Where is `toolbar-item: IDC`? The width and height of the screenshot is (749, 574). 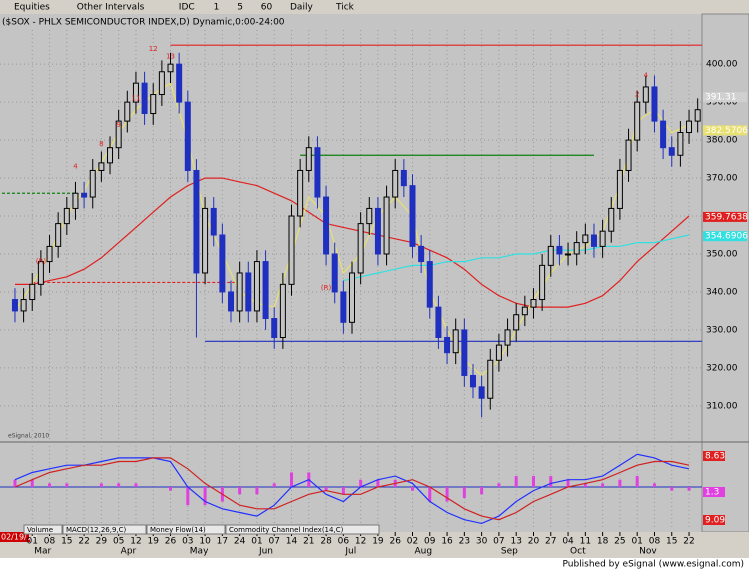
toolbar-item: IDC is located at coordinates (187, 8).